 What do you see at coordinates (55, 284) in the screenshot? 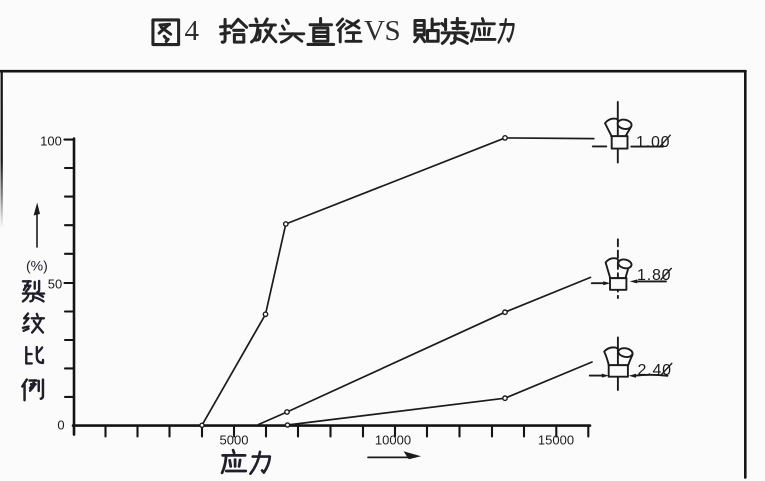
I see `svg-text: 50` at bounding box center [55, 284].